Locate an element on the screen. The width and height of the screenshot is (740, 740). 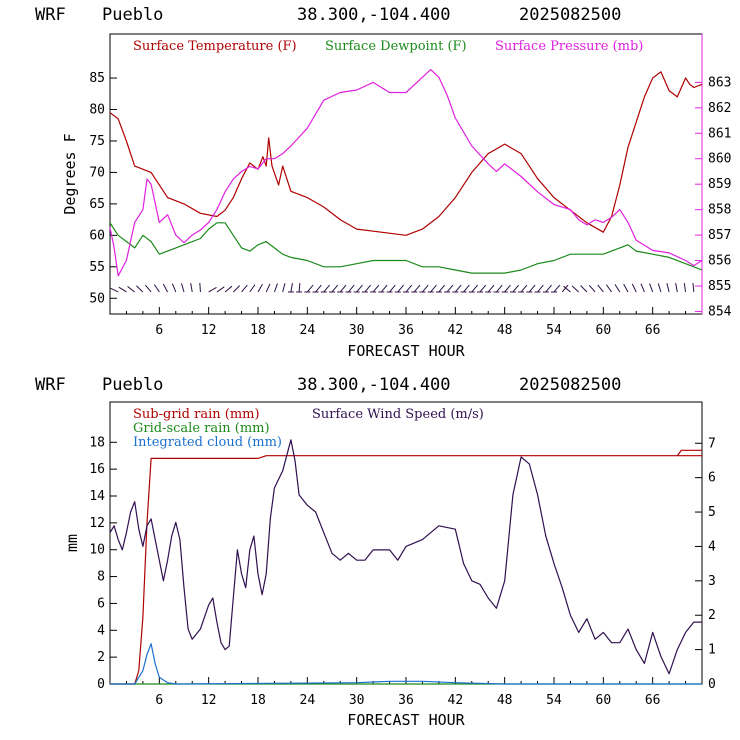
panel1-run: 2025082500 is located at coordinates (570, 15).